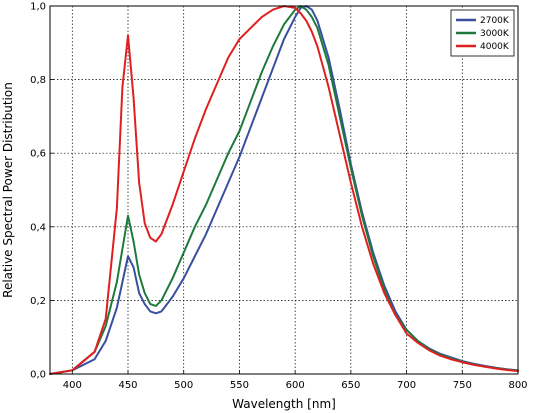  What do you see at coordinates (38, 301) in the screenshot?
I see `y-tick-label: 0,2` at bounding box center [38, 301].